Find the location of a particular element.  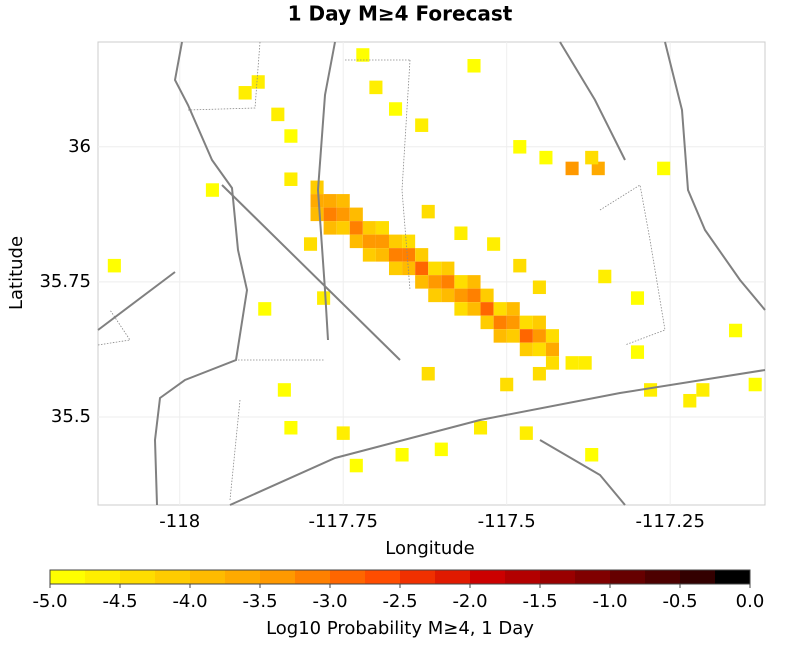

colorbar-tick-label: -3.0 is located at coordinates (329, 601).